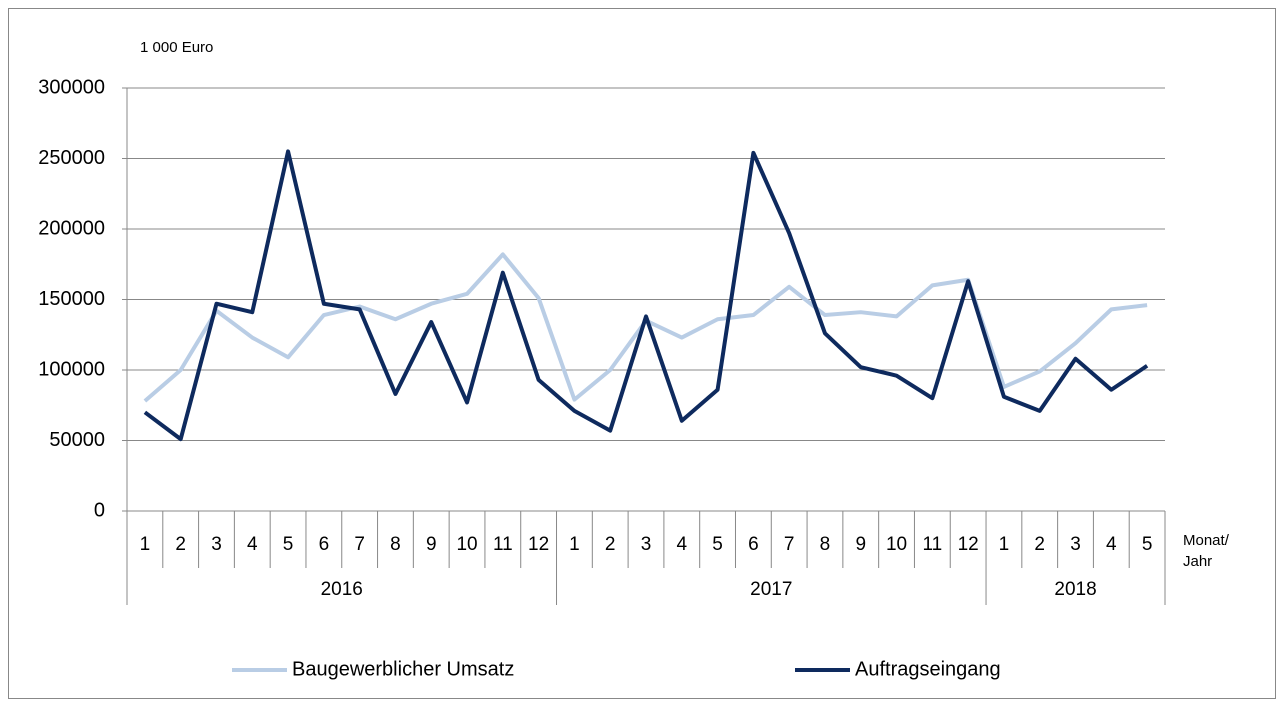 The width and height of the screenshot is (1284, 707). I want to click on x-axis-label: Monat/, so click(1206, 540).